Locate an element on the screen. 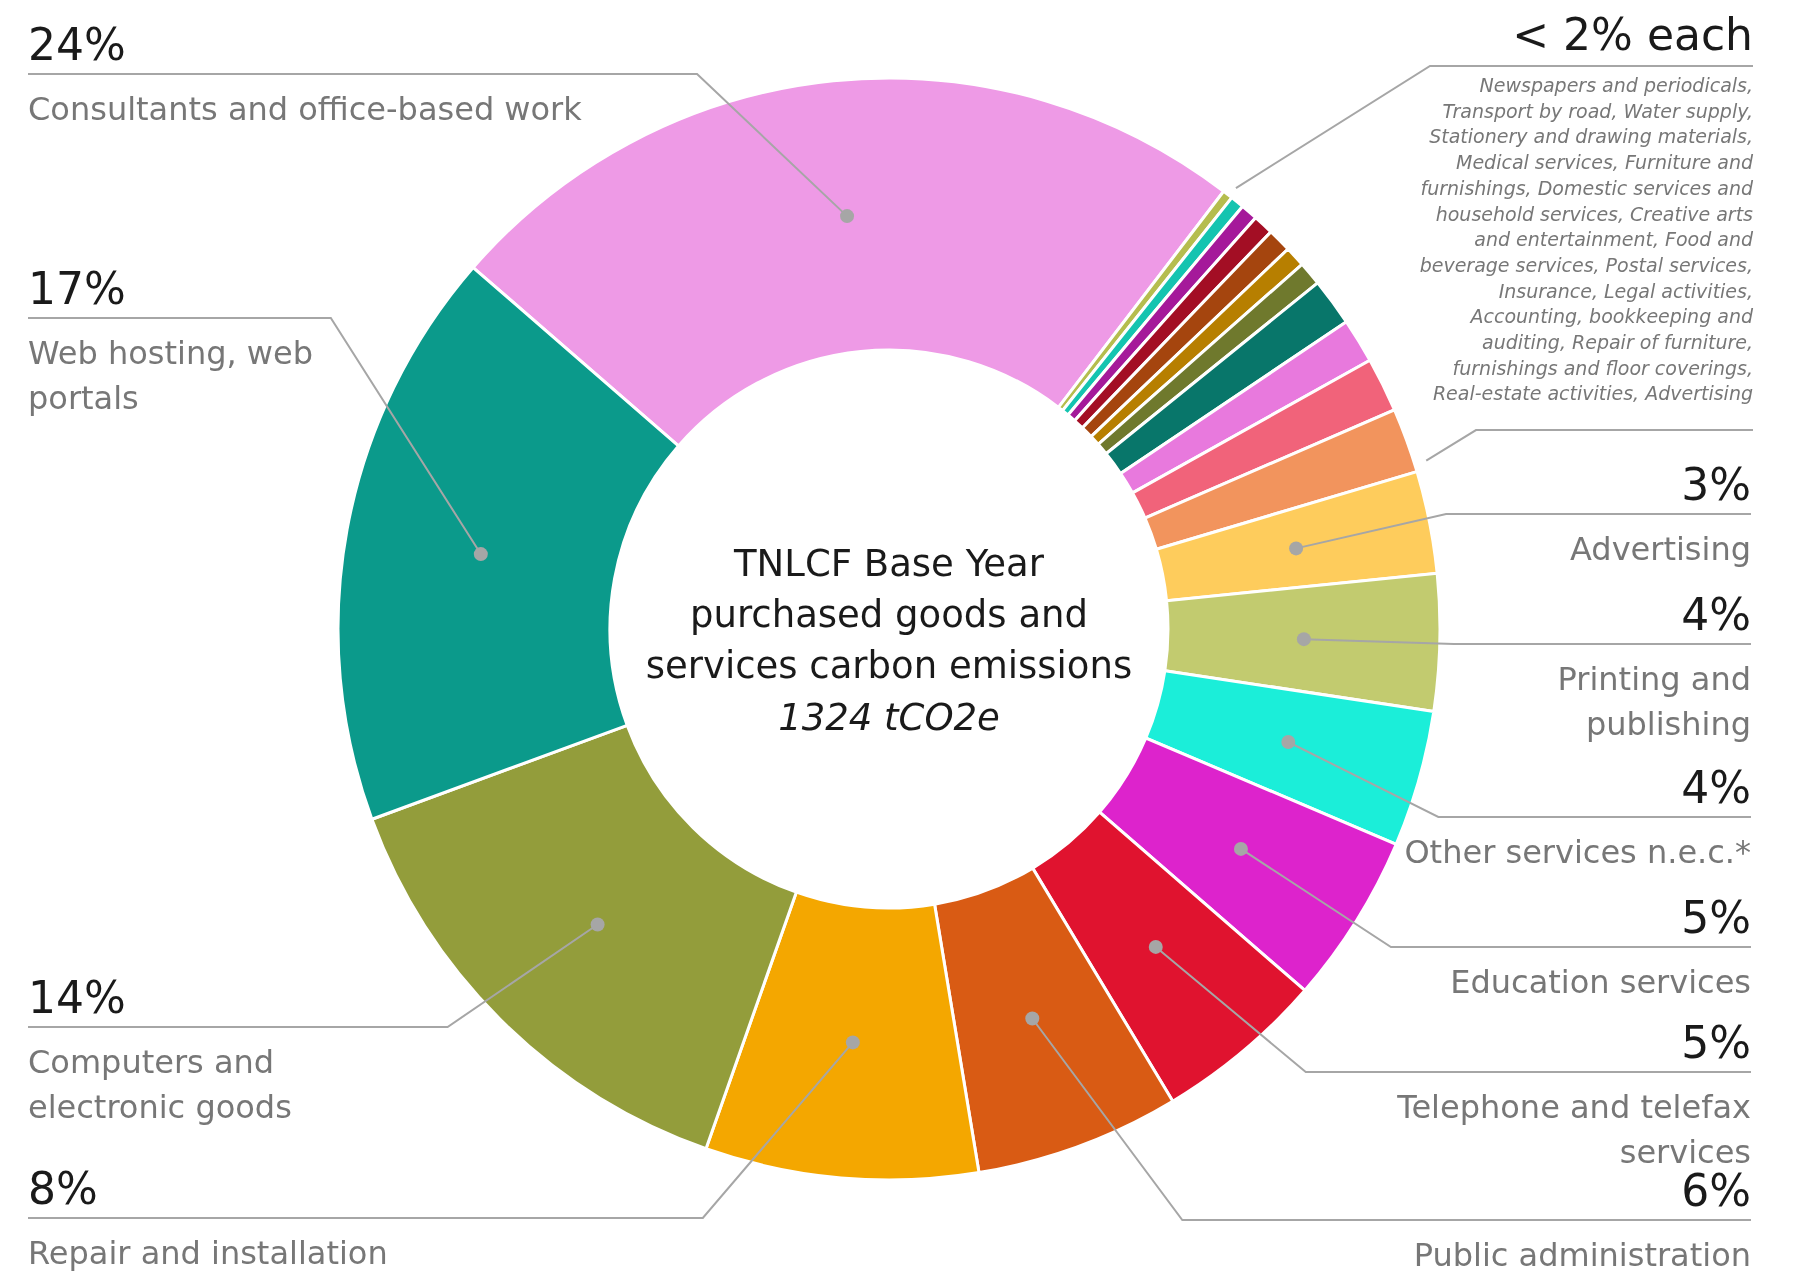  slice-label: Education services is located at coordinates (1600, 982).